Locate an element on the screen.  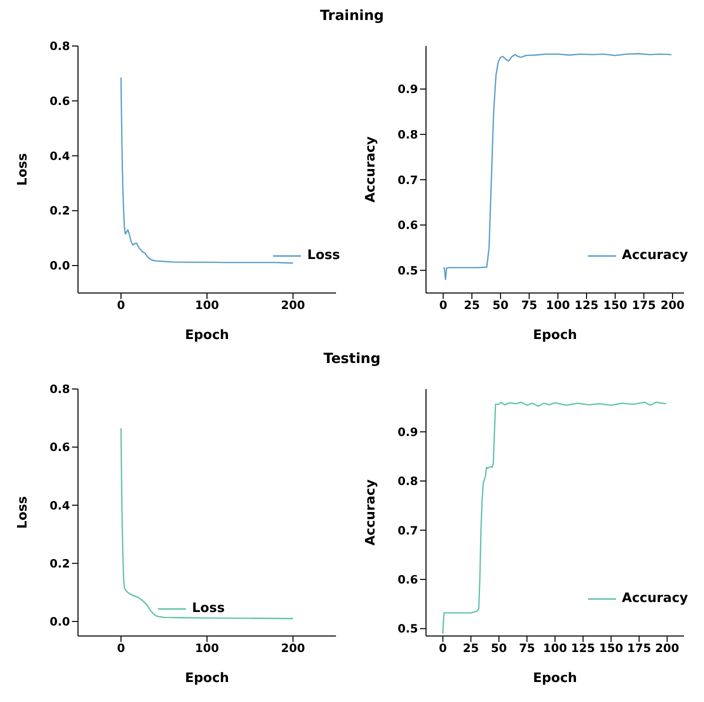
chart-title: Testing is located at coordinates (352, 360).